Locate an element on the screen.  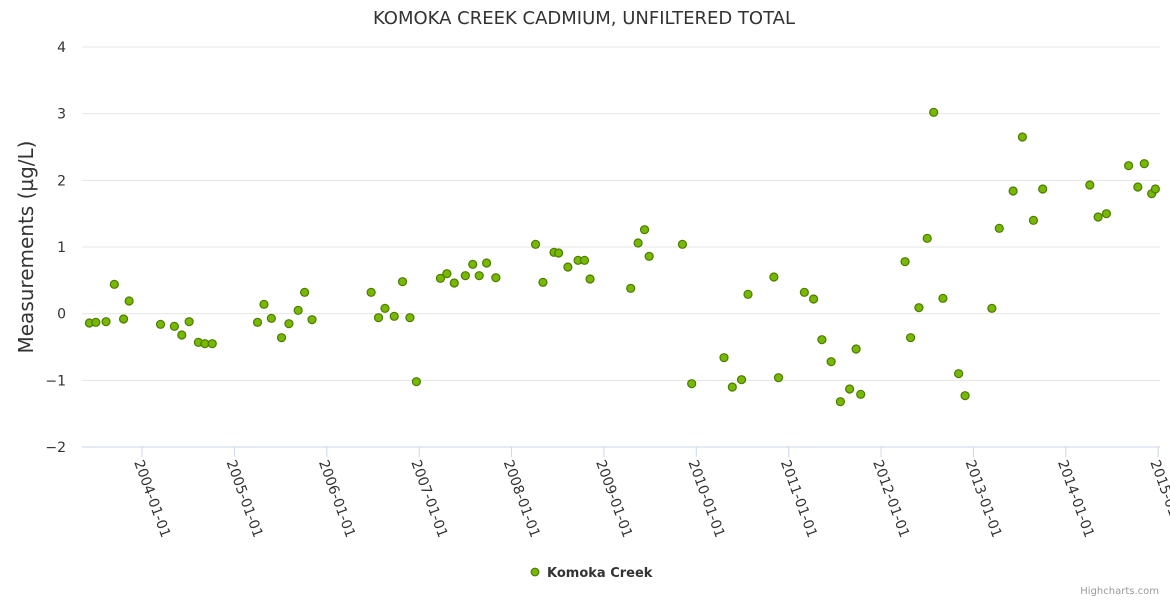
x-tick-label: 2010-01-01 is located at coordinates (706, 499).